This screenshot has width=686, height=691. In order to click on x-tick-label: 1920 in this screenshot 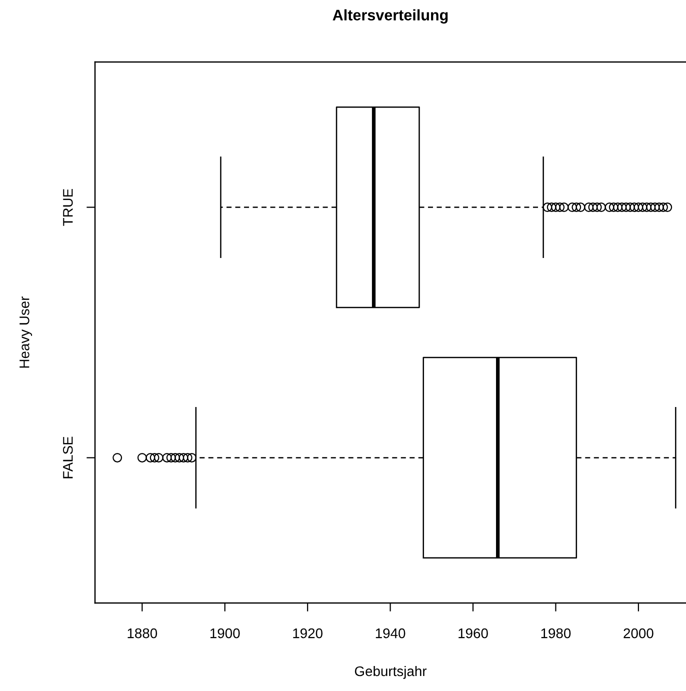, I will do `click(307, 633)`.